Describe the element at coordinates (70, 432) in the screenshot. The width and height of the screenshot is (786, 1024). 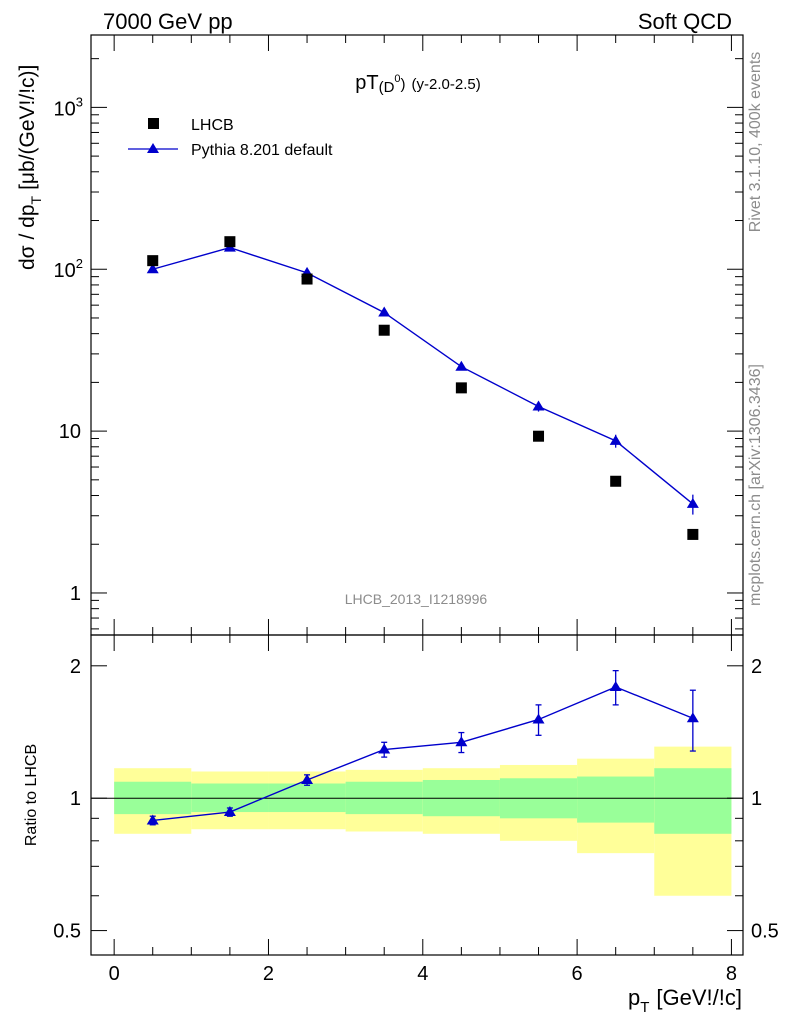
I see `main-y-tick-label: 10` at that location.